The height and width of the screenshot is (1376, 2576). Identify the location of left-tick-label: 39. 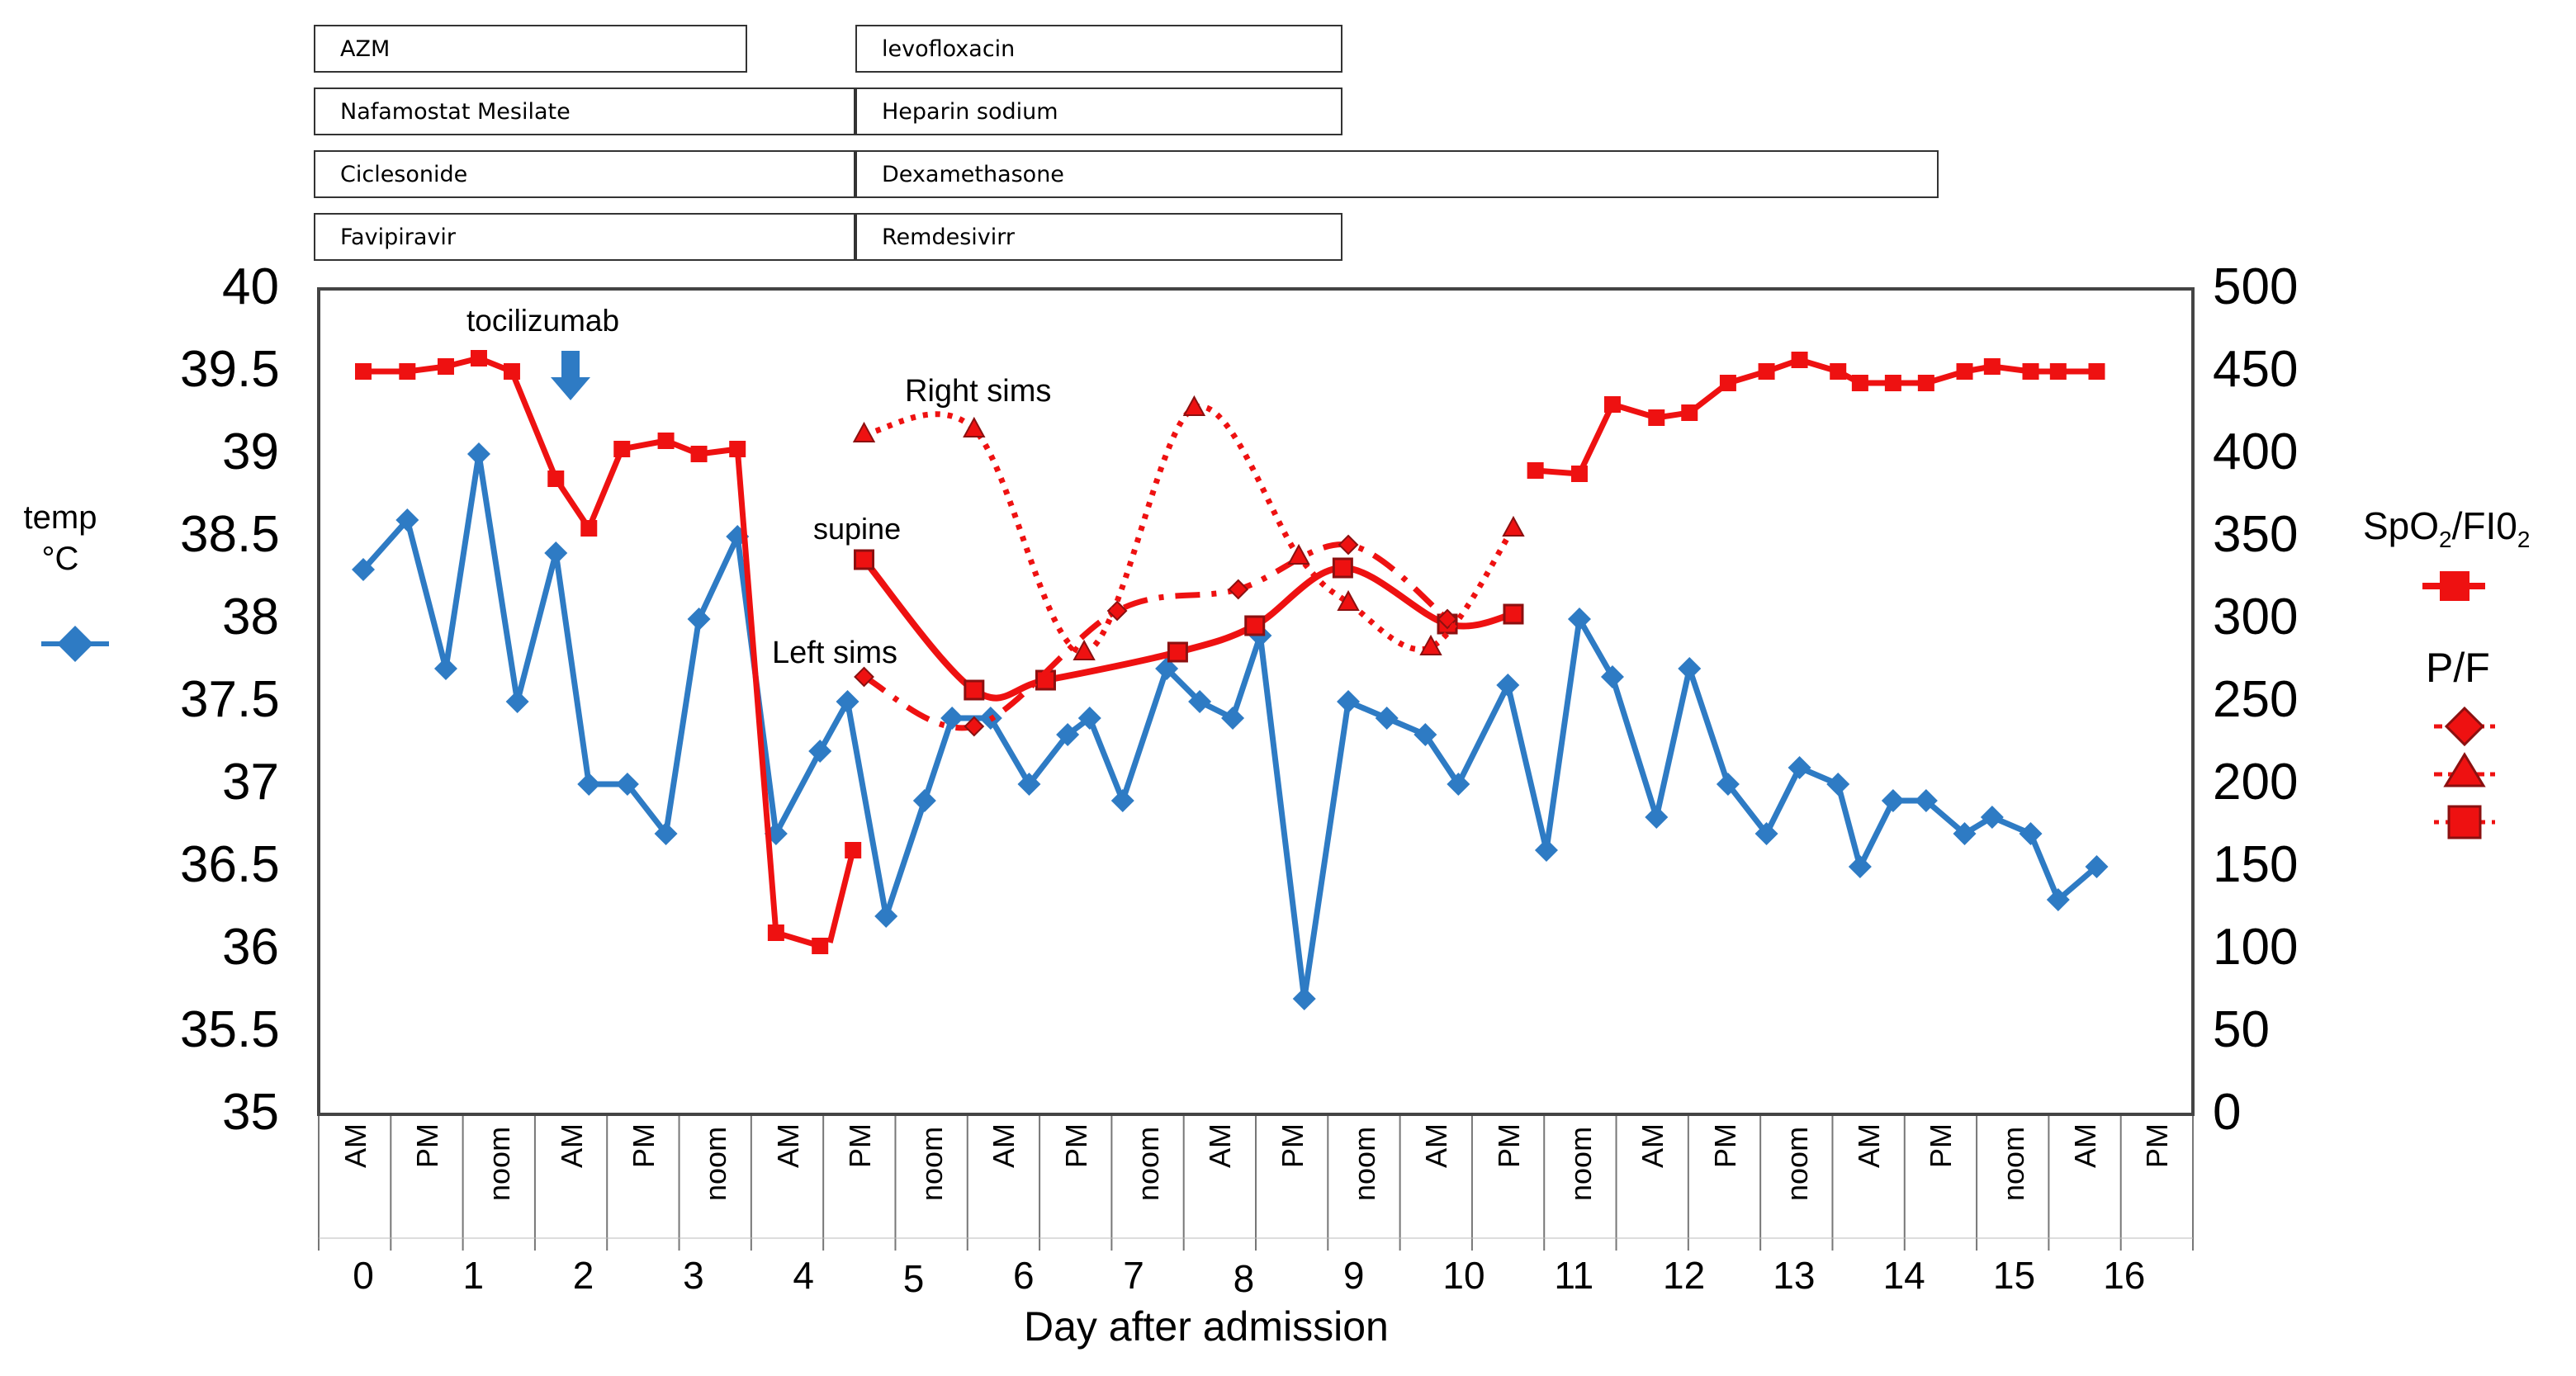
(250, 451).